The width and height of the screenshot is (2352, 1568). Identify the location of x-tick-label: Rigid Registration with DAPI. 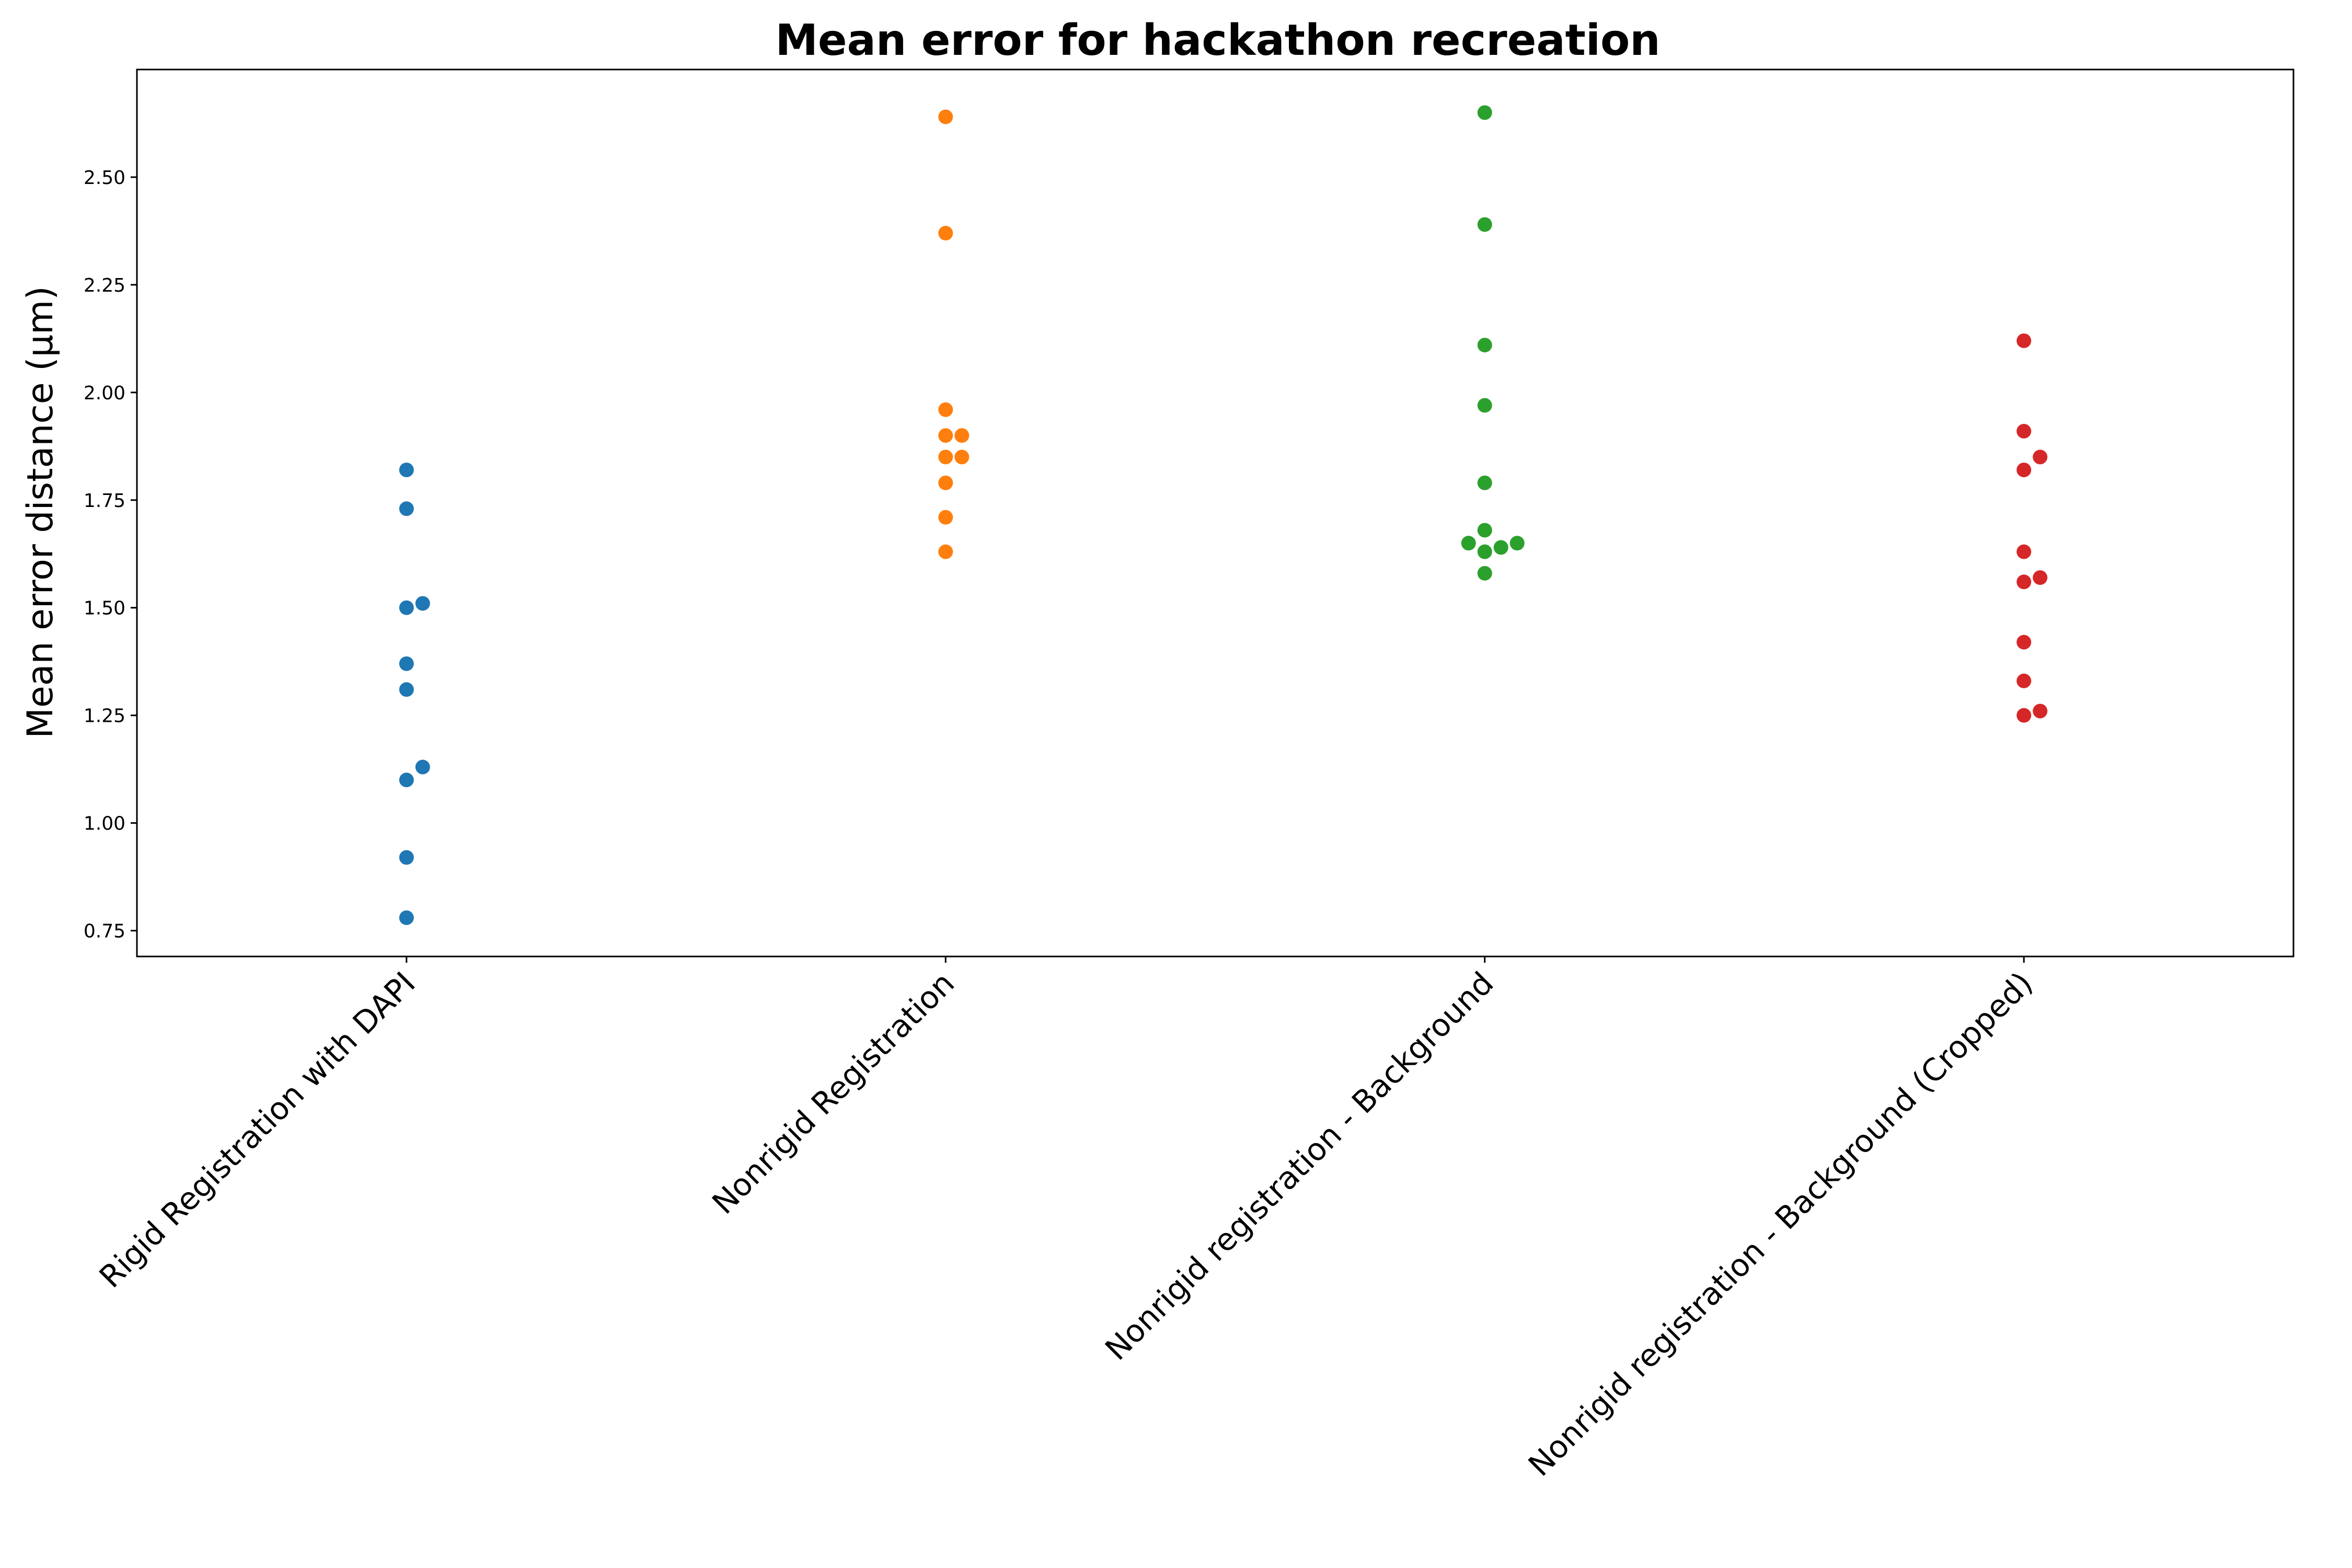
(257, 1130).